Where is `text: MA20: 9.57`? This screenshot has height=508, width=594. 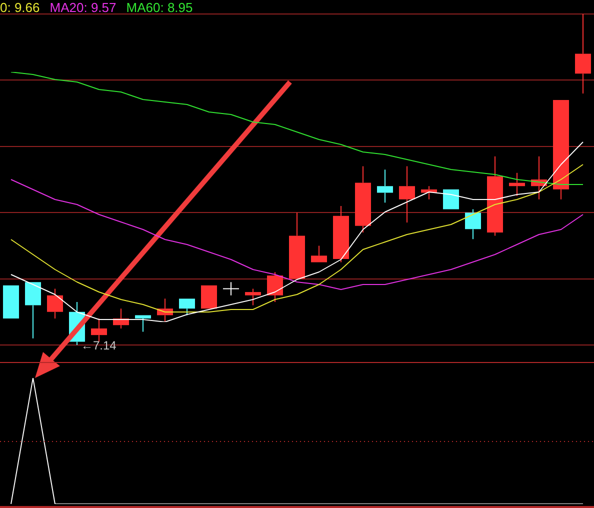
text: MA20: 9.57 is located at coordinates (83, 7).